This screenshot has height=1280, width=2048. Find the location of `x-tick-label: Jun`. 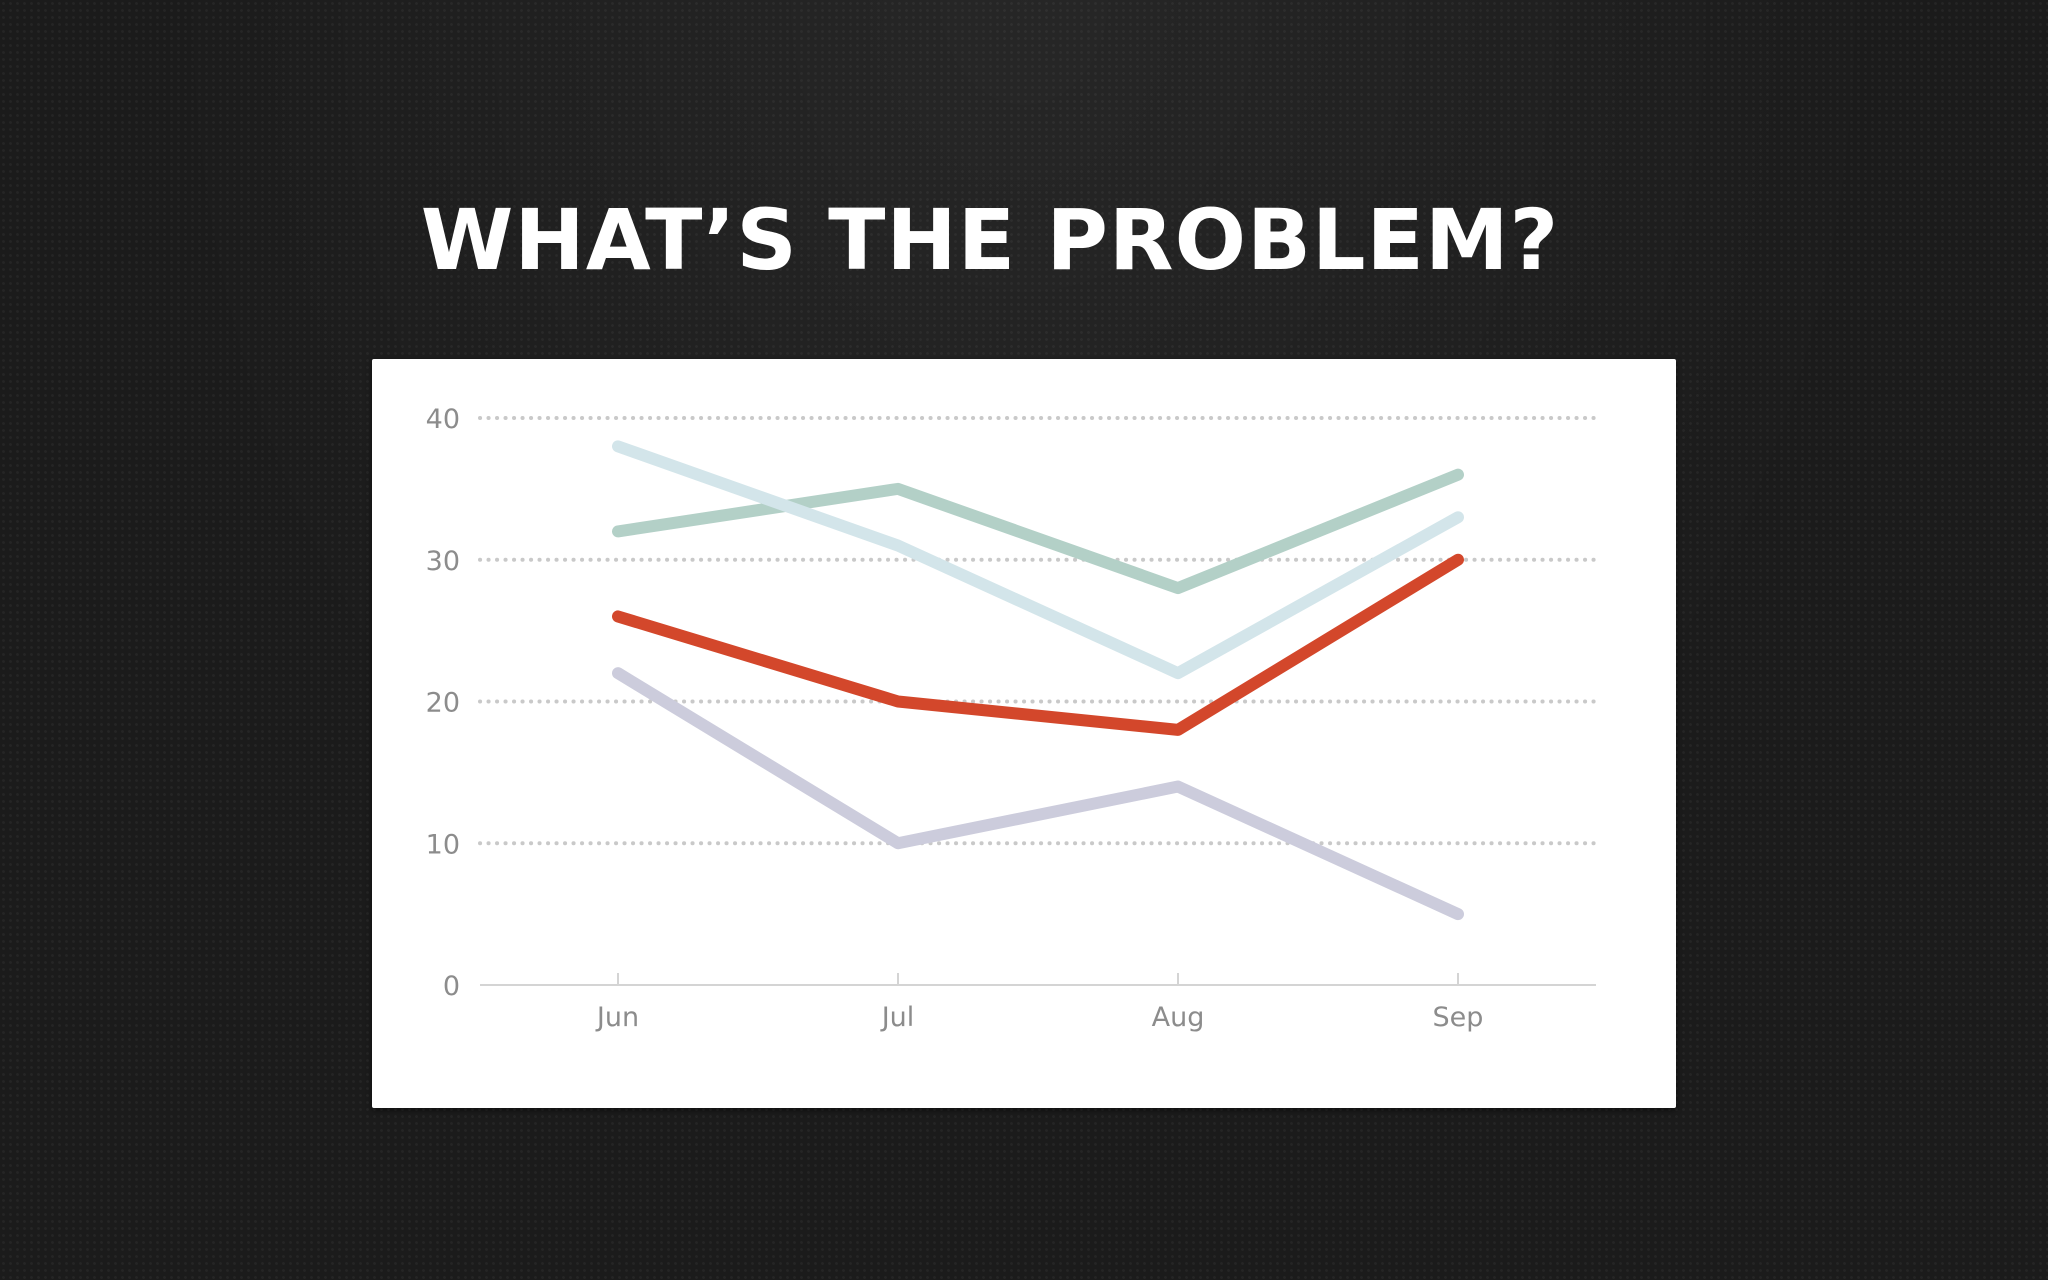

x-tick-label: Jun is located at coordinates (617, 1017).